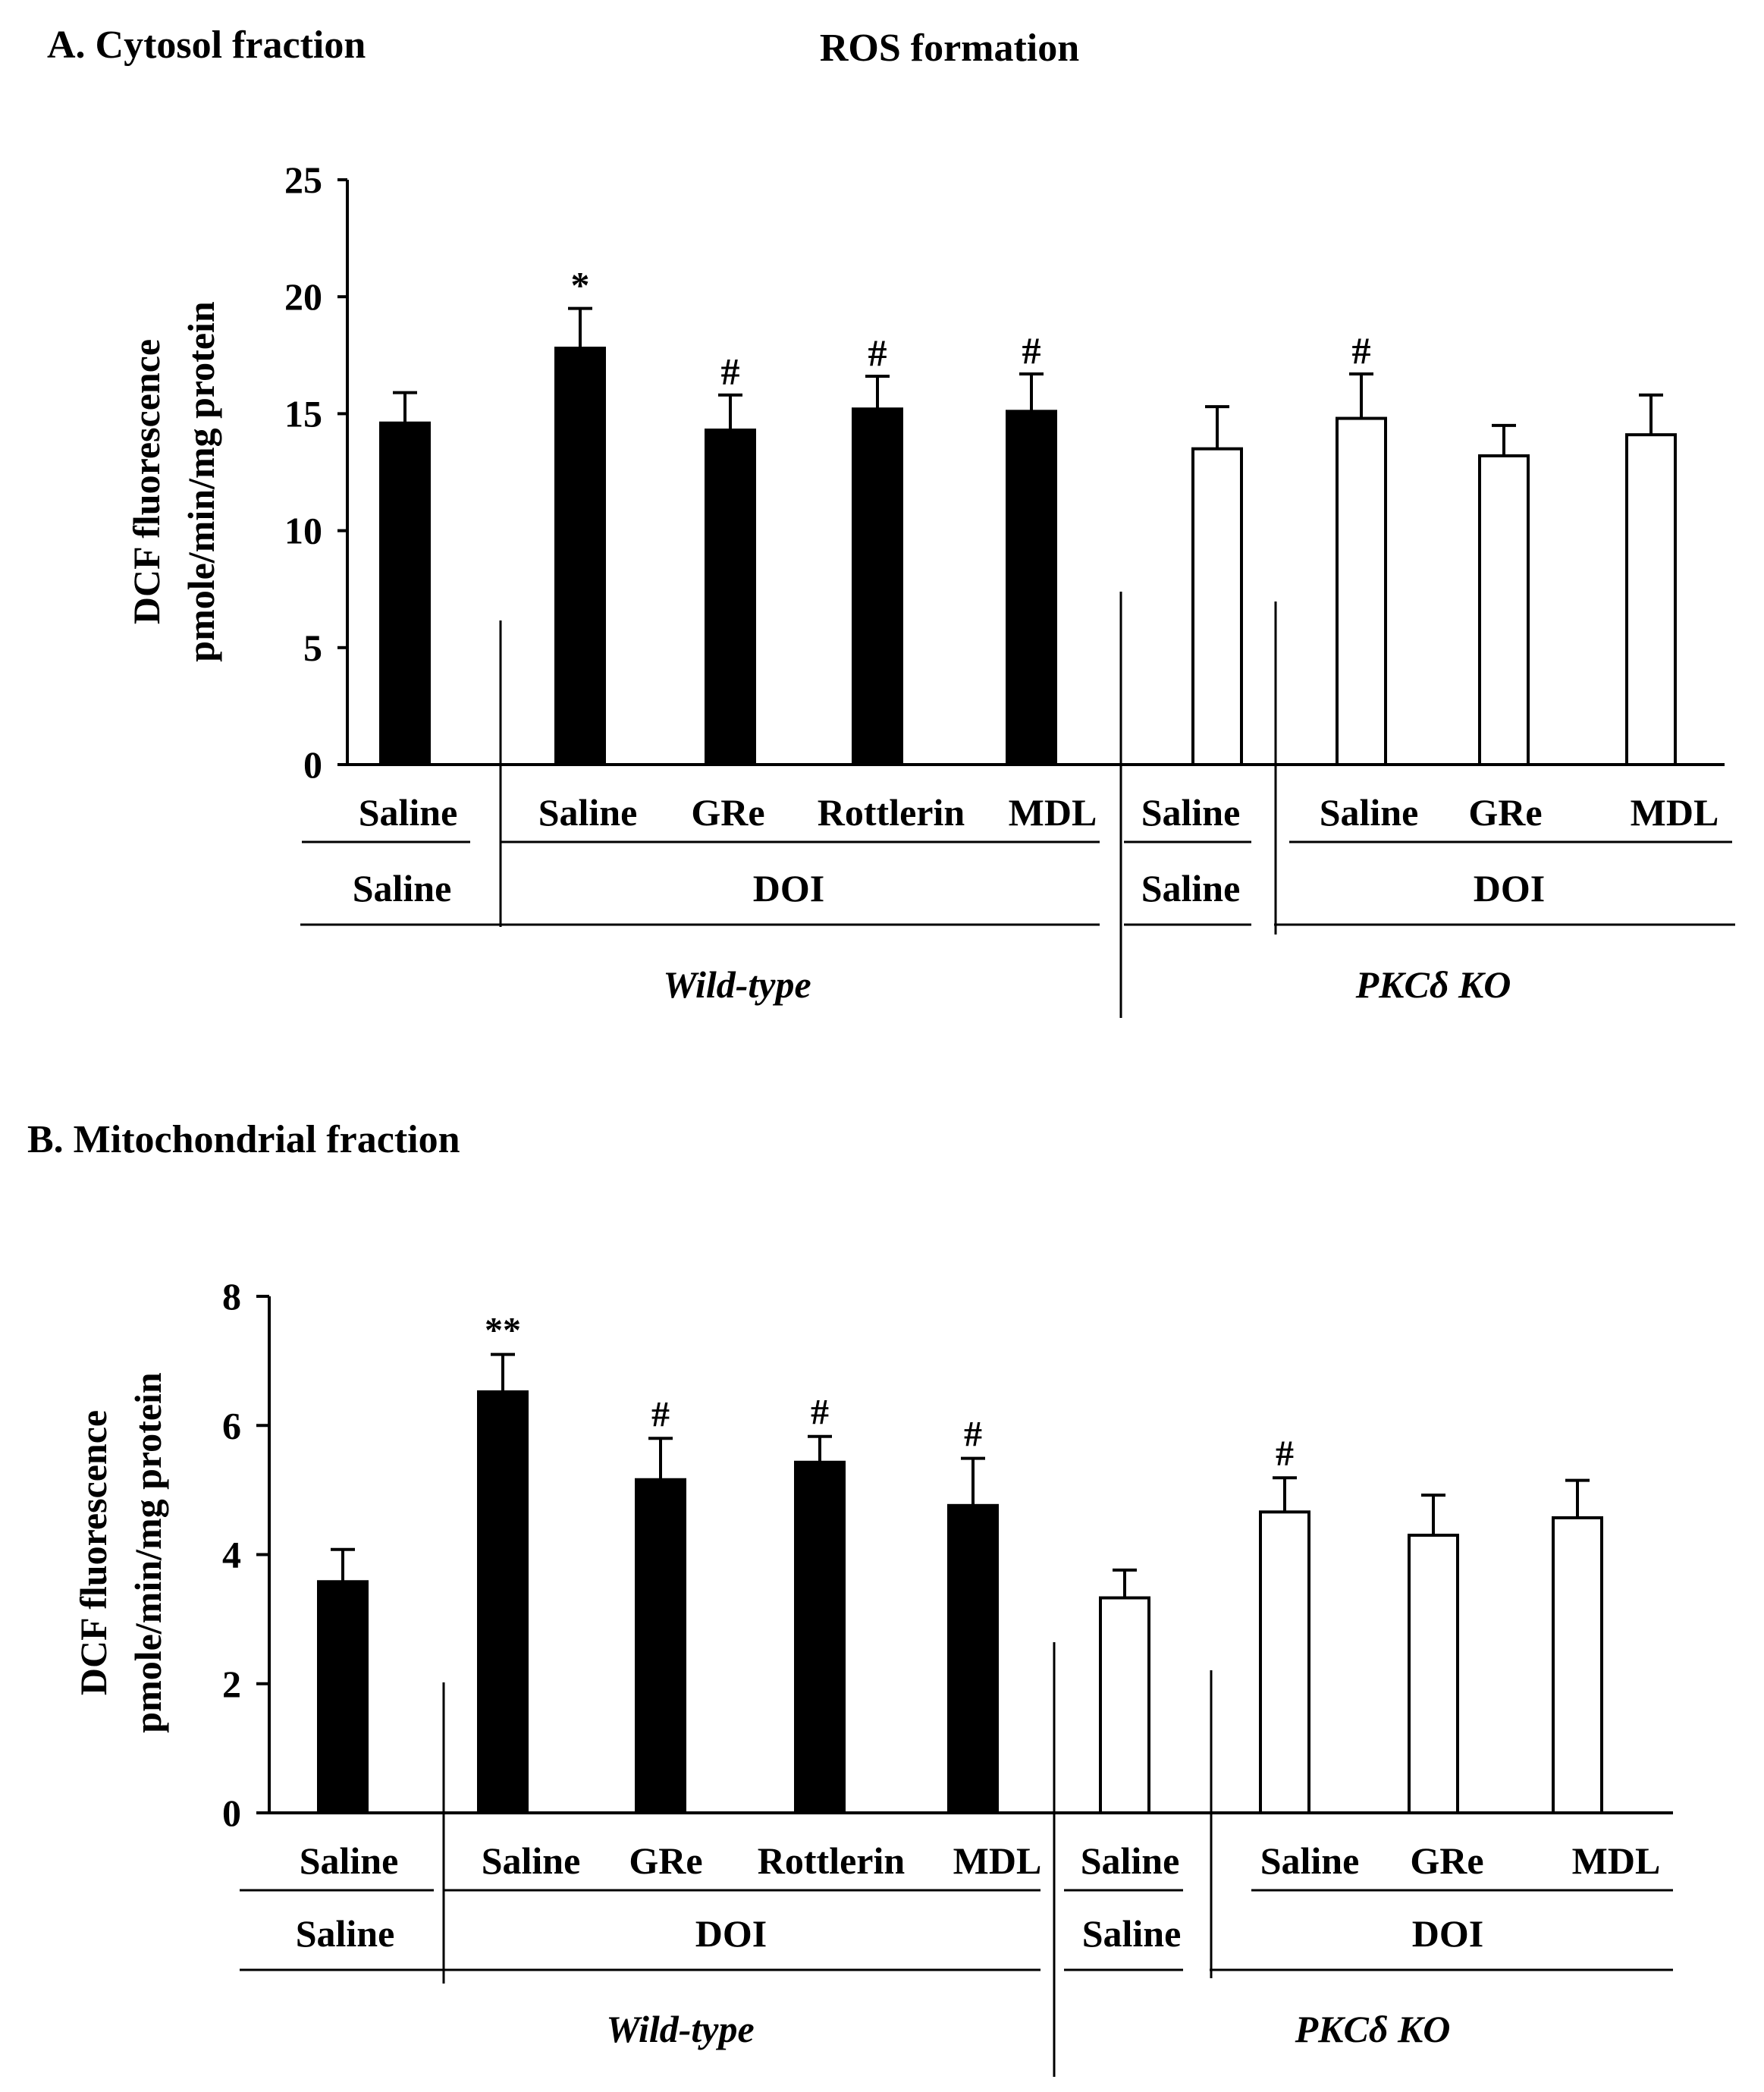 The width and height of the screenshot is (1764, 2092). What do you see at coordinates (232, 1425) in the screenshot?
I see `y-tick-label: 6` at bounding box center [232, 1425].